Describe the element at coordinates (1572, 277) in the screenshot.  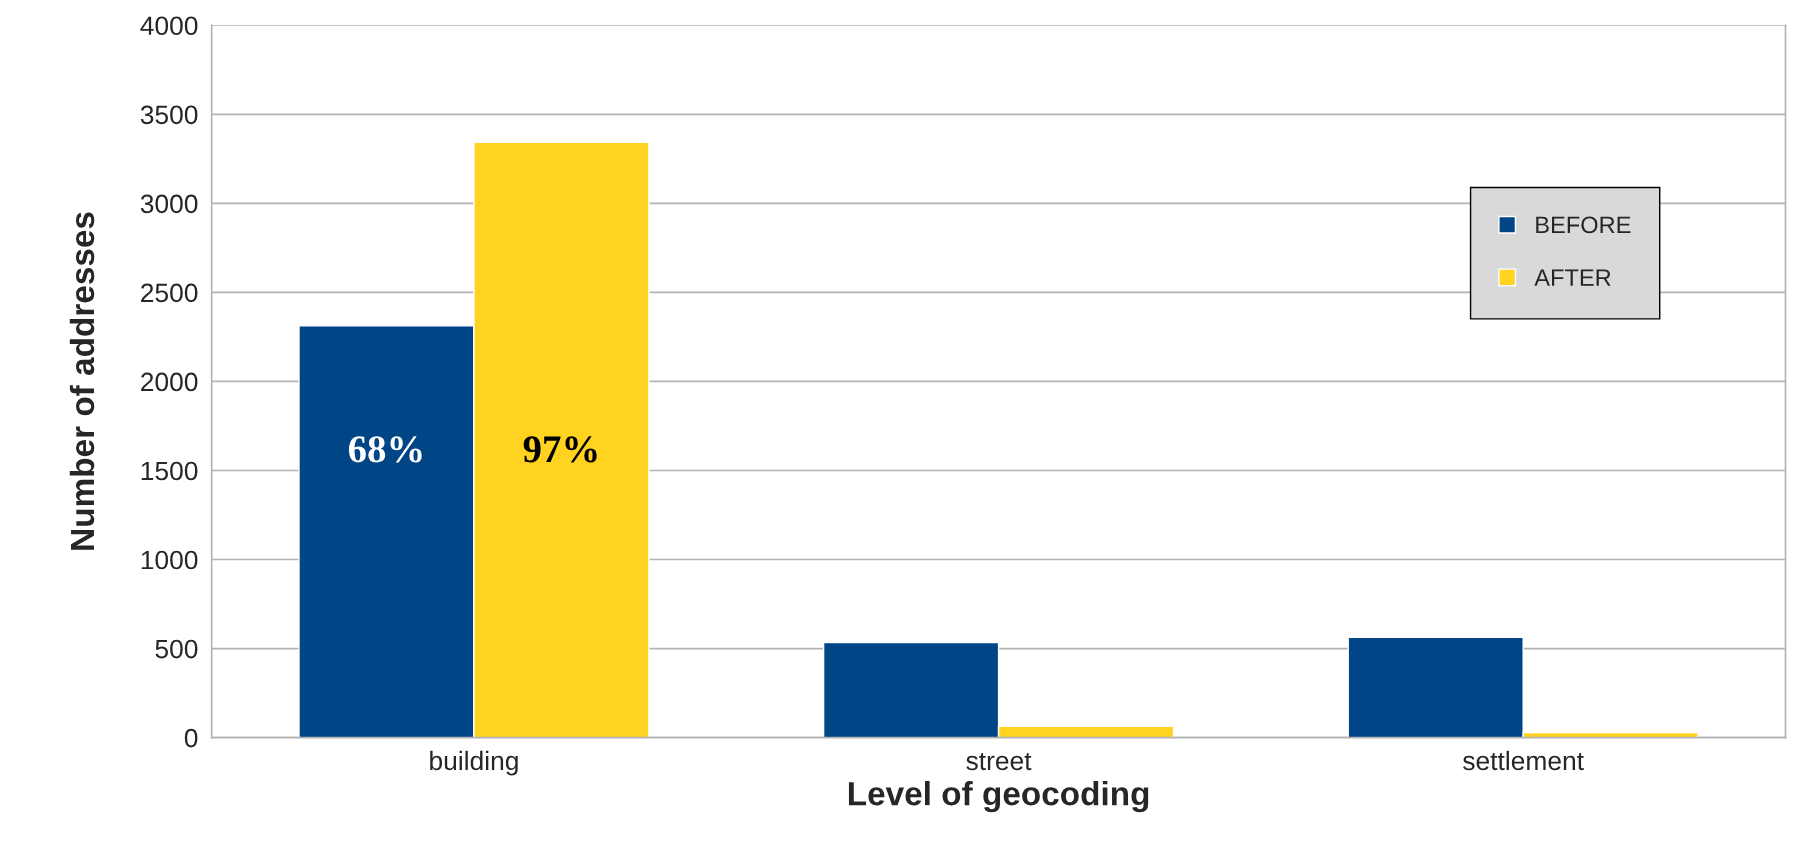
I see `legend-label: AFTER` at that location.